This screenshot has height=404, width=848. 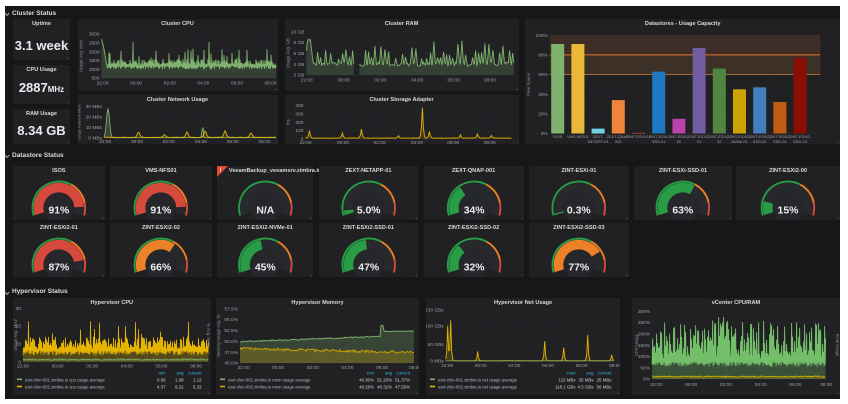 What do you see at coordinates (544, 115) in the screenshot?
I see `svg-text: 20%` at bounding box center [544, 115].